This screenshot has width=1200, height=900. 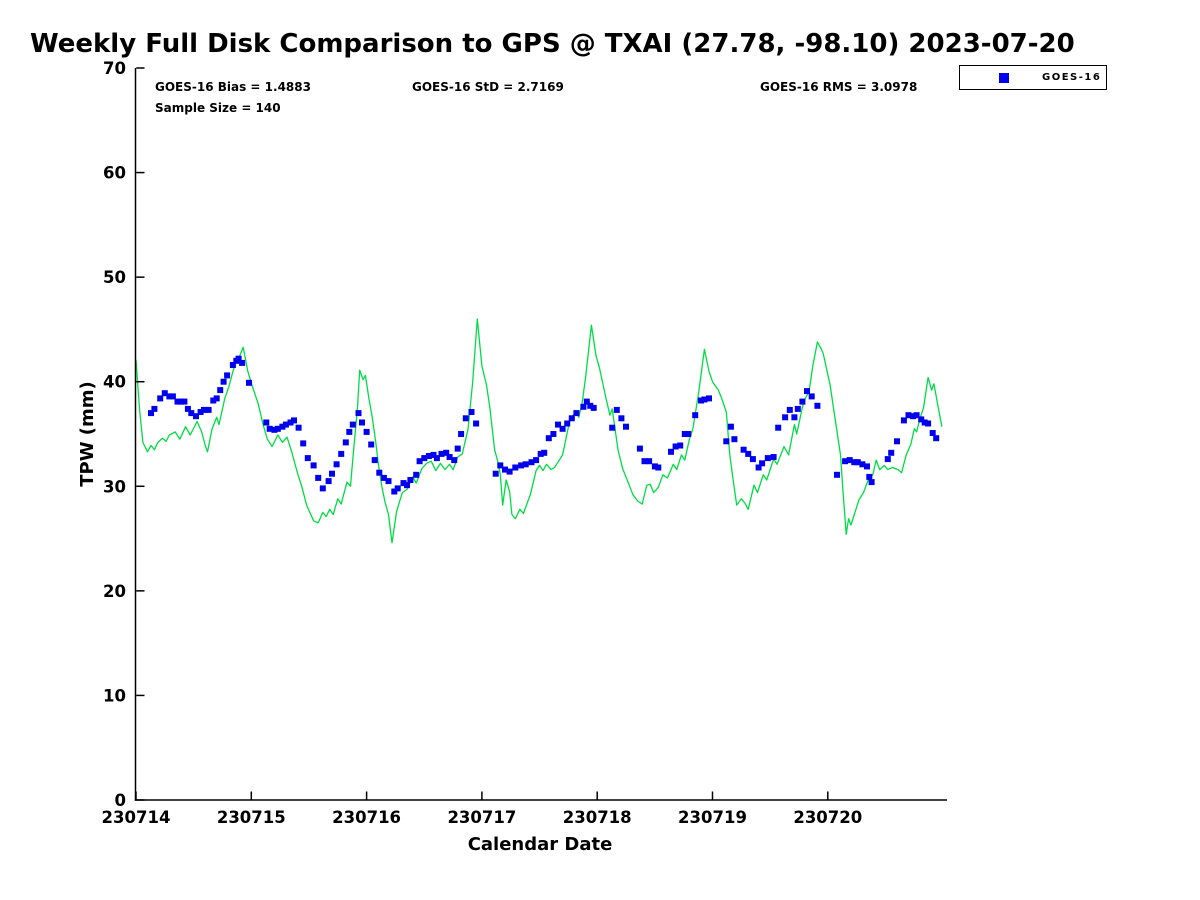 I want to click on y-tick-label: 60, so click(x=114, y=173).